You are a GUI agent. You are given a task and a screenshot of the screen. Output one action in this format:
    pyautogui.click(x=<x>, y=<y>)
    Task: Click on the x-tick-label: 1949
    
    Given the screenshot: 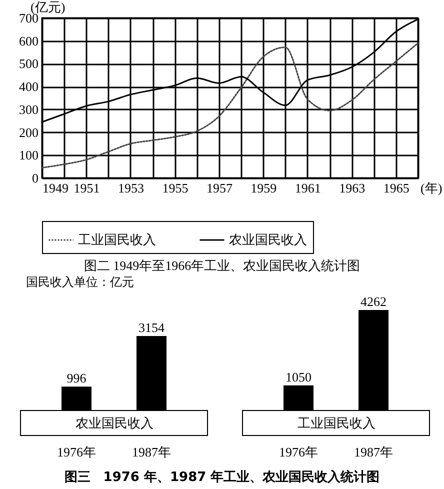 What is the action you would take?
    pyautogui.click(x=55, y=188)
    